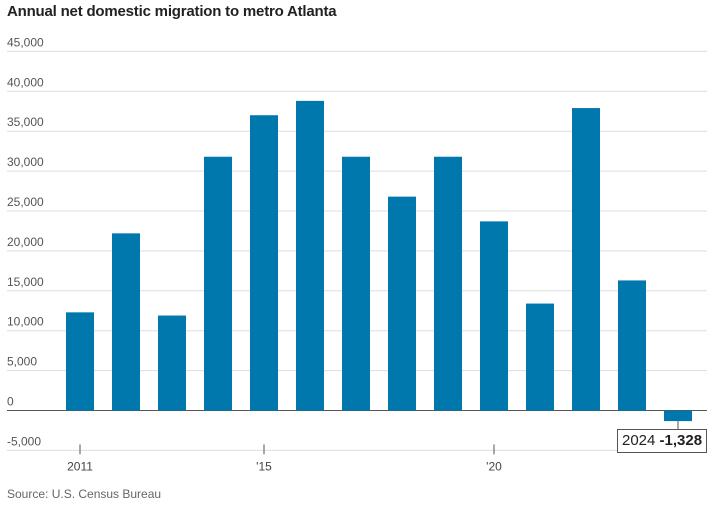 Image resolution: width=715 pixels, height=508 pixels. Describe the element at coordinates (586, 259) in the screenshot. I see `bar-2022` at that location.